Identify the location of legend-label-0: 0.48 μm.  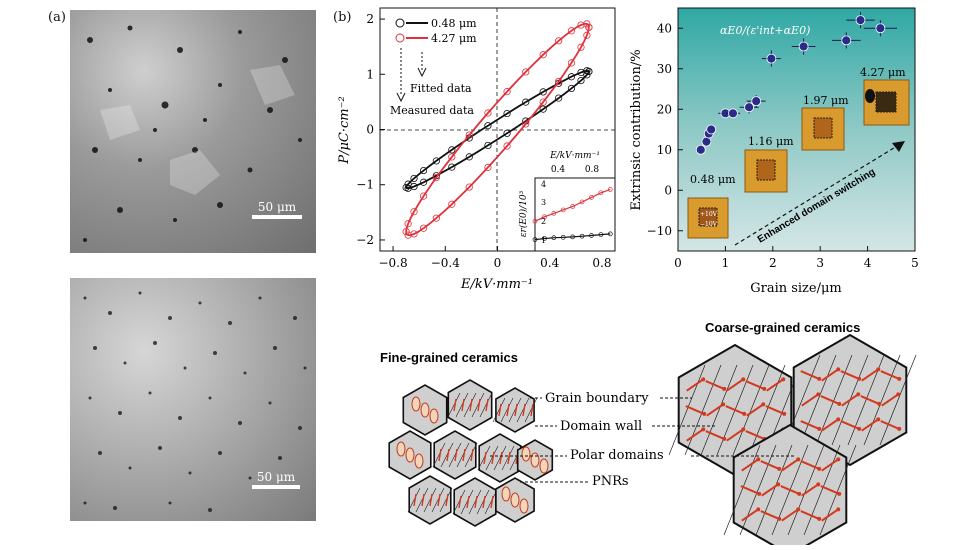
(454, 23).